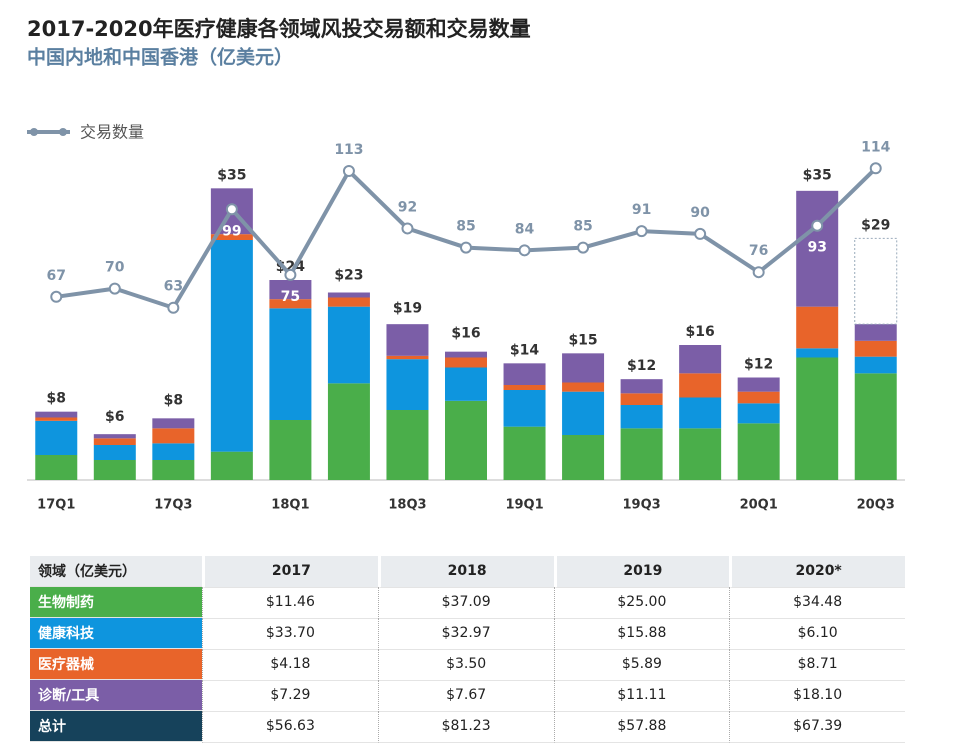 The width and height of the screenshot is (960, 747). I want to click on header-cell: 2018, so click(465, 571).